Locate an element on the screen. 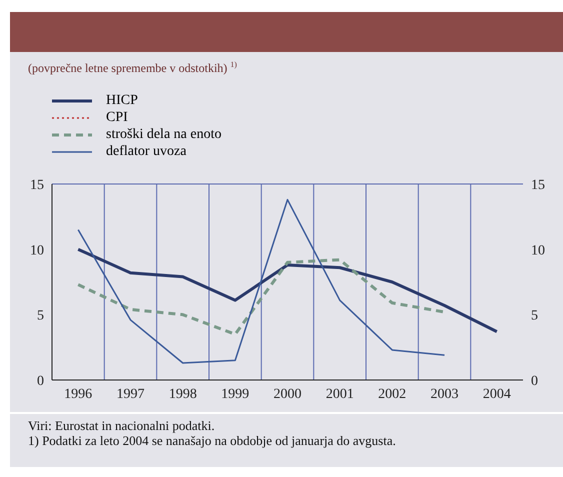  x-tick-label: 1998 is located at coordinates (182, 394).